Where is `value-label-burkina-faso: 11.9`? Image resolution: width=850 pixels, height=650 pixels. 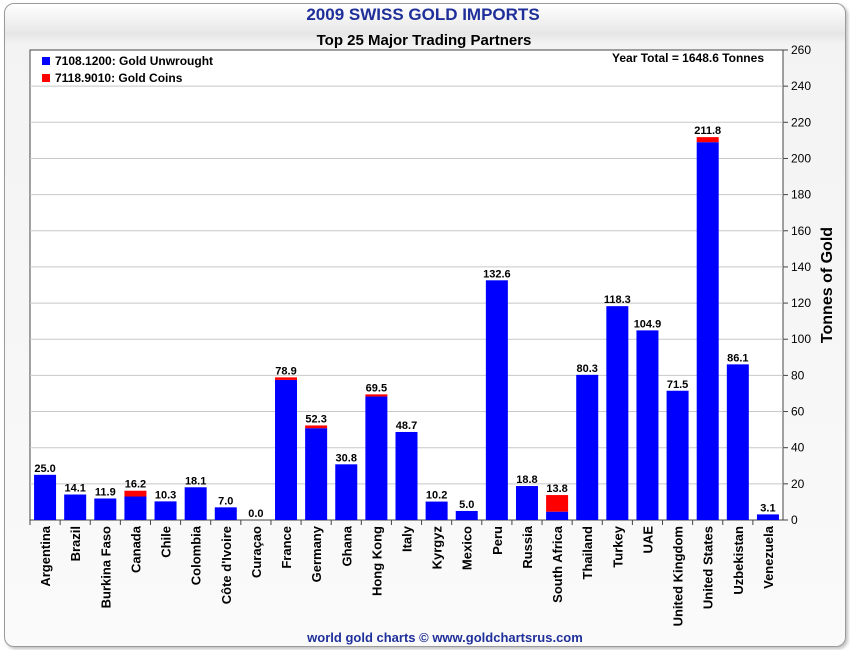
value-label-burkina-faso: 11.9 is located at coordinates (105, 492).